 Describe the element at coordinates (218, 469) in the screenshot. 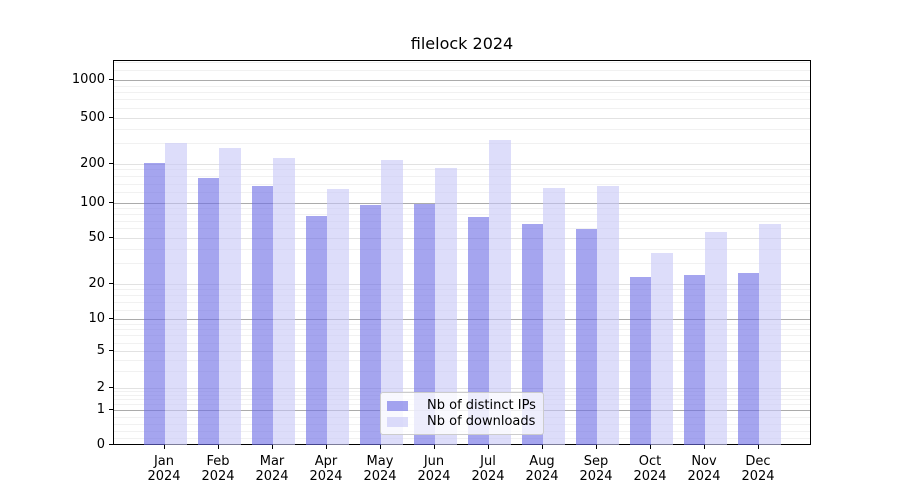

I see `x-tick-label: Feb 2024` at that location.